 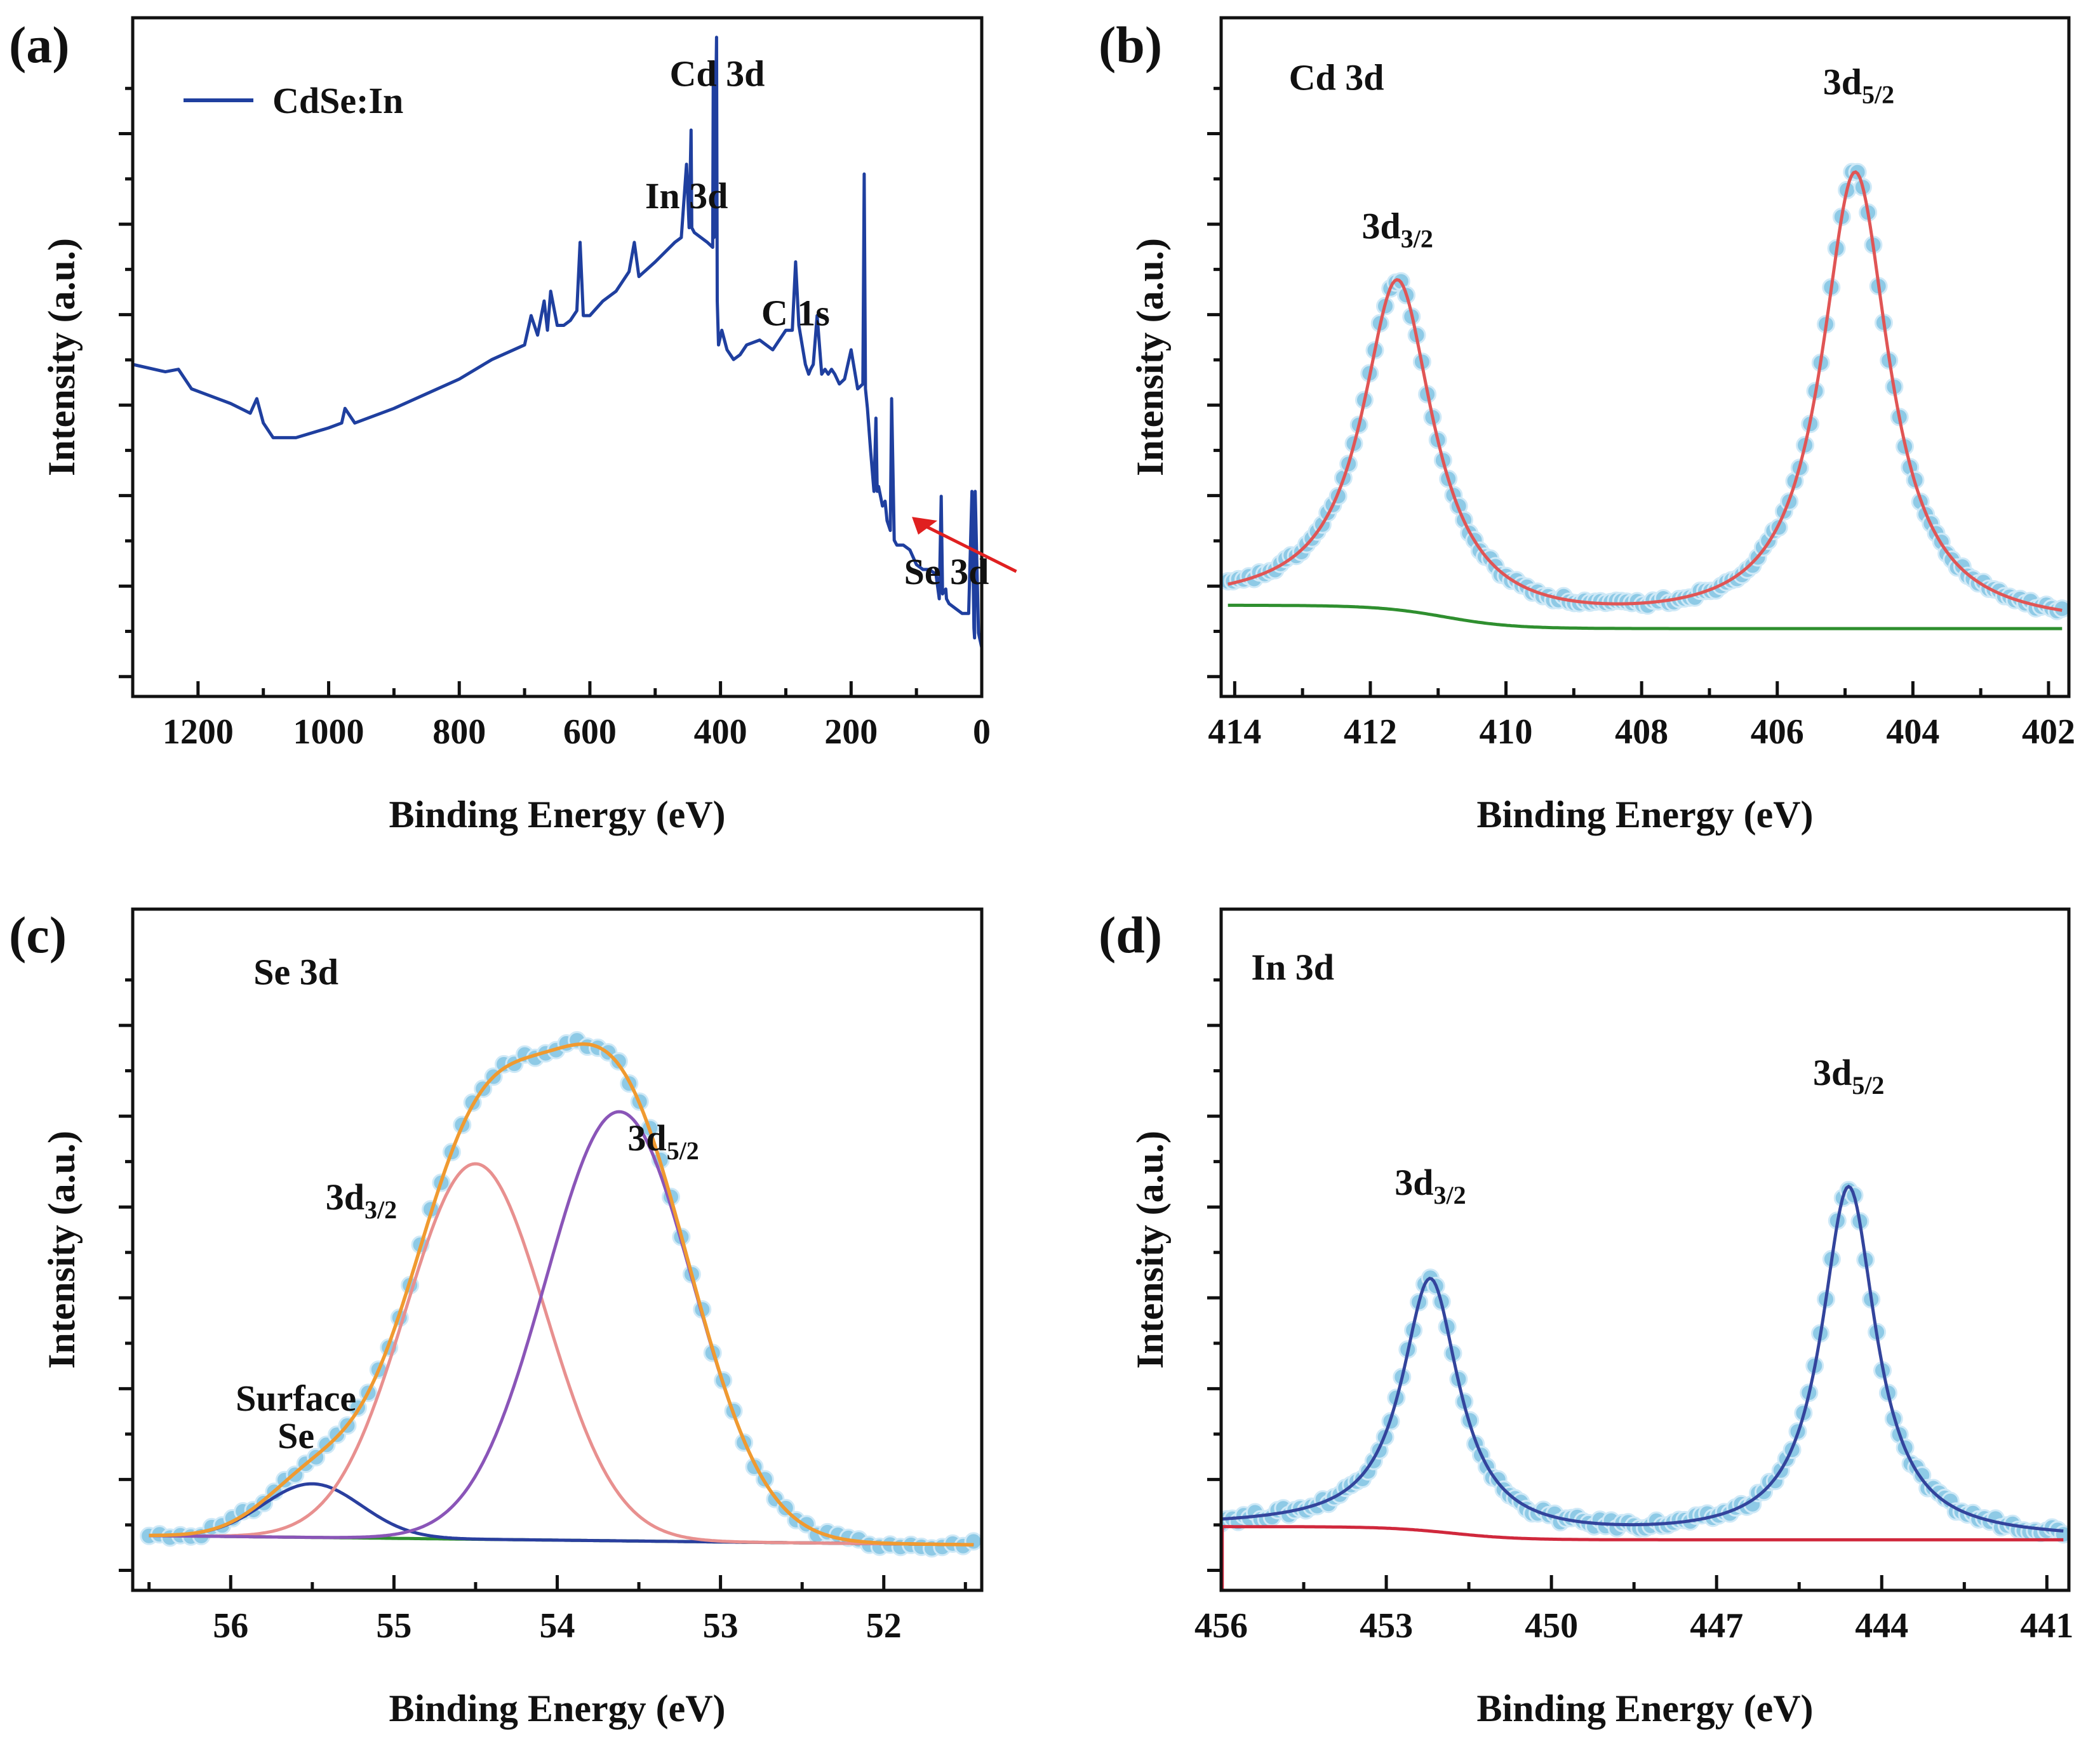 I want to click on survey-line, so click(x=557, y=342).